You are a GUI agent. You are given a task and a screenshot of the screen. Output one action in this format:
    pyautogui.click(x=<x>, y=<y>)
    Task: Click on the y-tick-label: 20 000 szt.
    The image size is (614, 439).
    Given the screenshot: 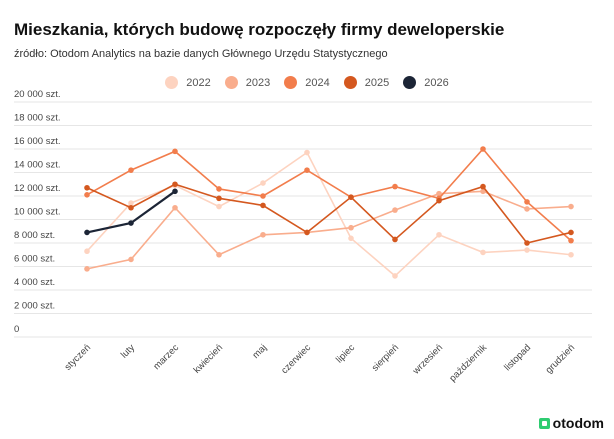 What is the action you would take?
    pyautogui.click(x=37, y=94)
    